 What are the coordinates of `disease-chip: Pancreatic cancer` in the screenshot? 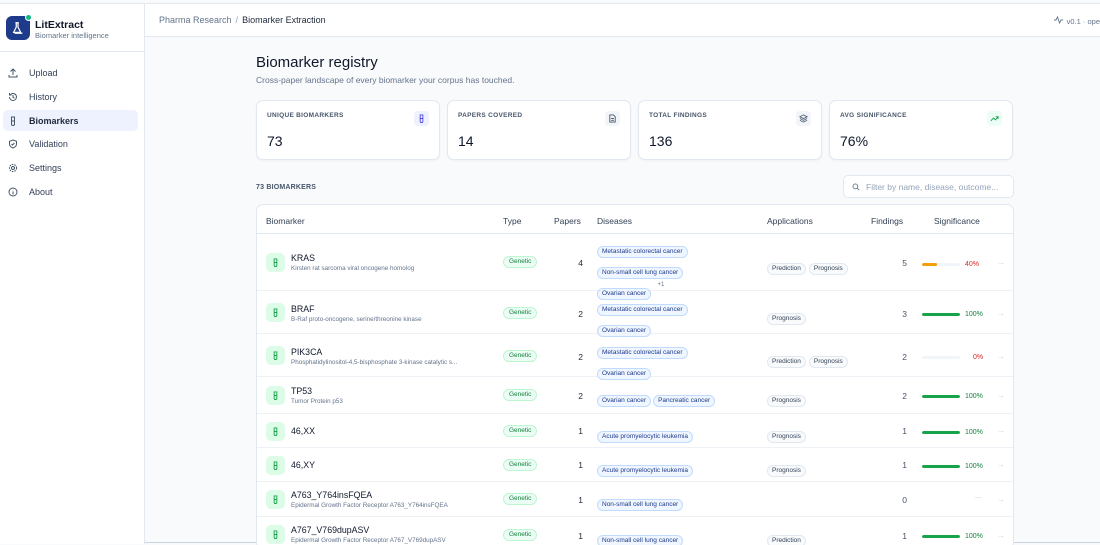 It's located at (684, 401).